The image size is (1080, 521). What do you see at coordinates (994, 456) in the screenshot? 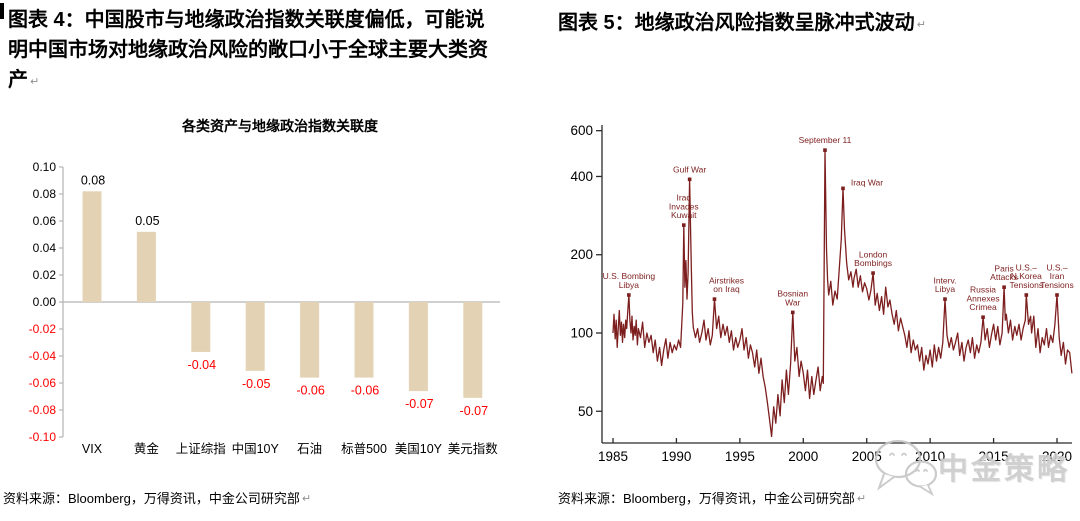
I see `svg-text: 2015` at bounding box center [994, 456].